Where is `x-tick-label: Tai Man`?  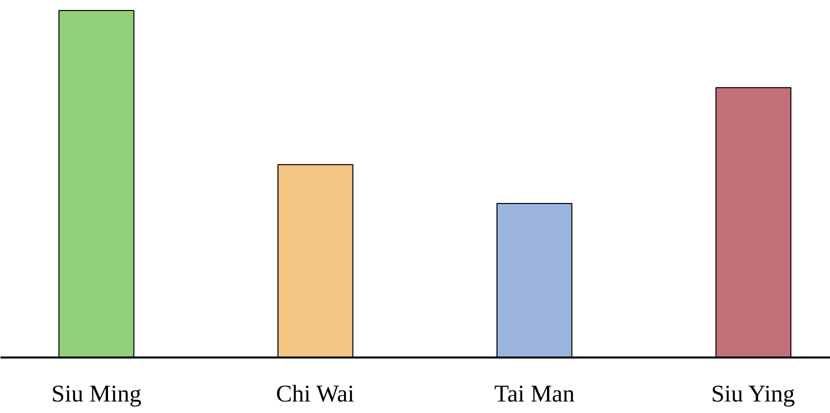
x-tick-label: Tai Man is located at coordinates (534, 395).